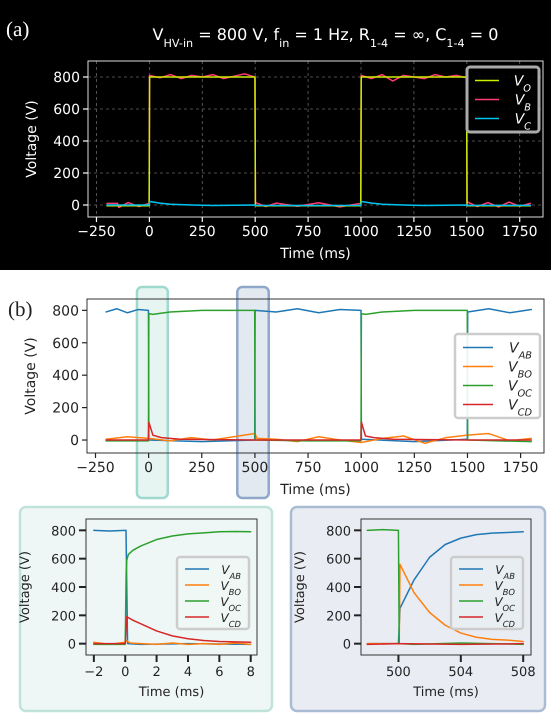  I want to click on x-tick-label: 4, so click(188, 672).